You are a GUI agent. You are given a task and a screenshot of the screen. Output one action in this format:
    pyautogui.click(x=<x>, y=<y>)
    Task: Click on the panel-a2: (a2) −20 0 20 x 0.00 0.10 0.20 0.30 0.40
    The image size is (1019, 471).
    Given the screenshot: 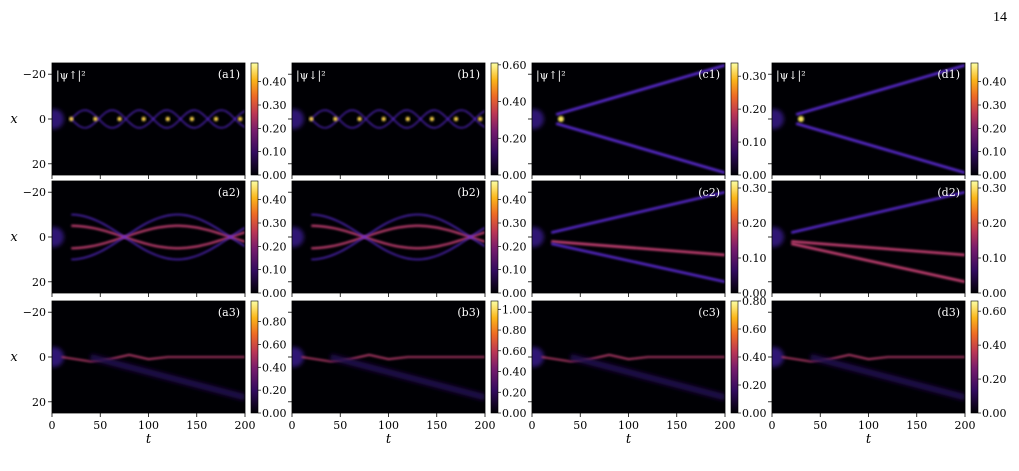 What is the action you would take?
    pyautogui.click(x=148, y=240)
    